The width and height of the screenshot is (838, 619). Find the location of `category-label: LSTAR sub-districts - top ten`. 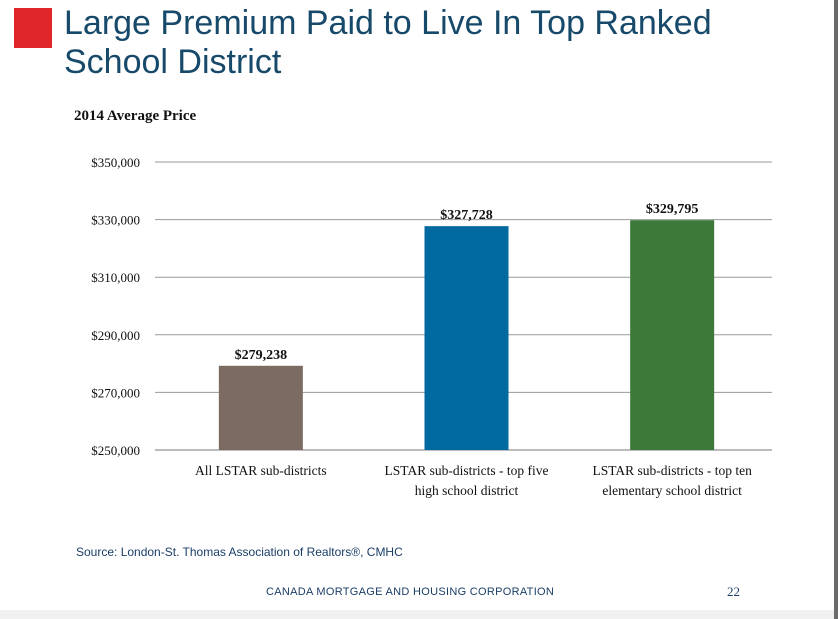

category-label: LSTAR sub-districts - top ten is located at coordinates (672, 470).